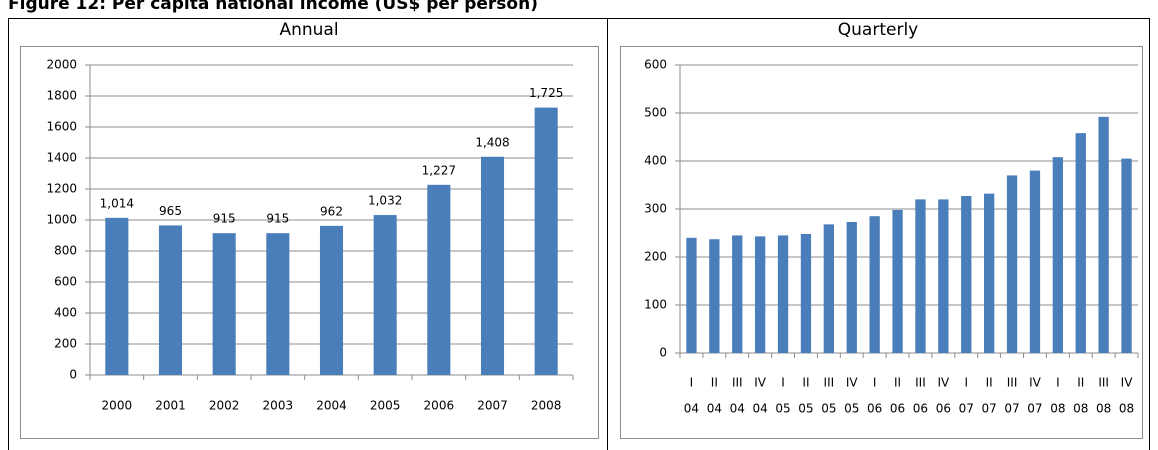 The image size is (1158, 450). What do you see at coordinates (61, 96) in the screenshot?
I see `y-tick-label: 1800` at bounding box center [61, 96].